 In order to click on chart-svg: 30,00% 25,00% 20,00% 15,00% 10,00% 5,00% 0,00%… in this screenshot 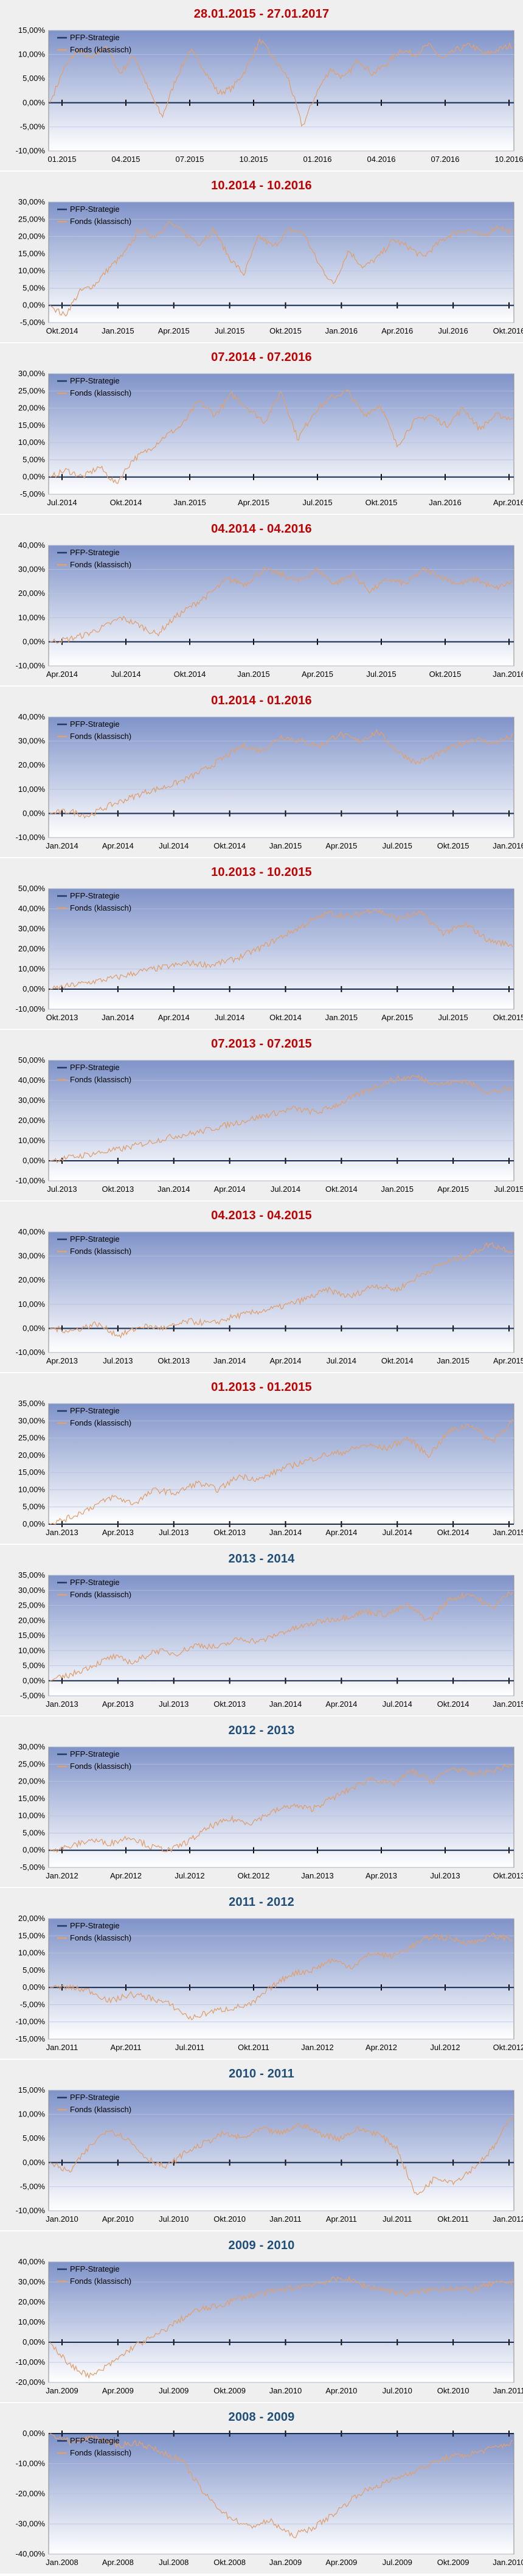, I will do `click(270, 438)`.